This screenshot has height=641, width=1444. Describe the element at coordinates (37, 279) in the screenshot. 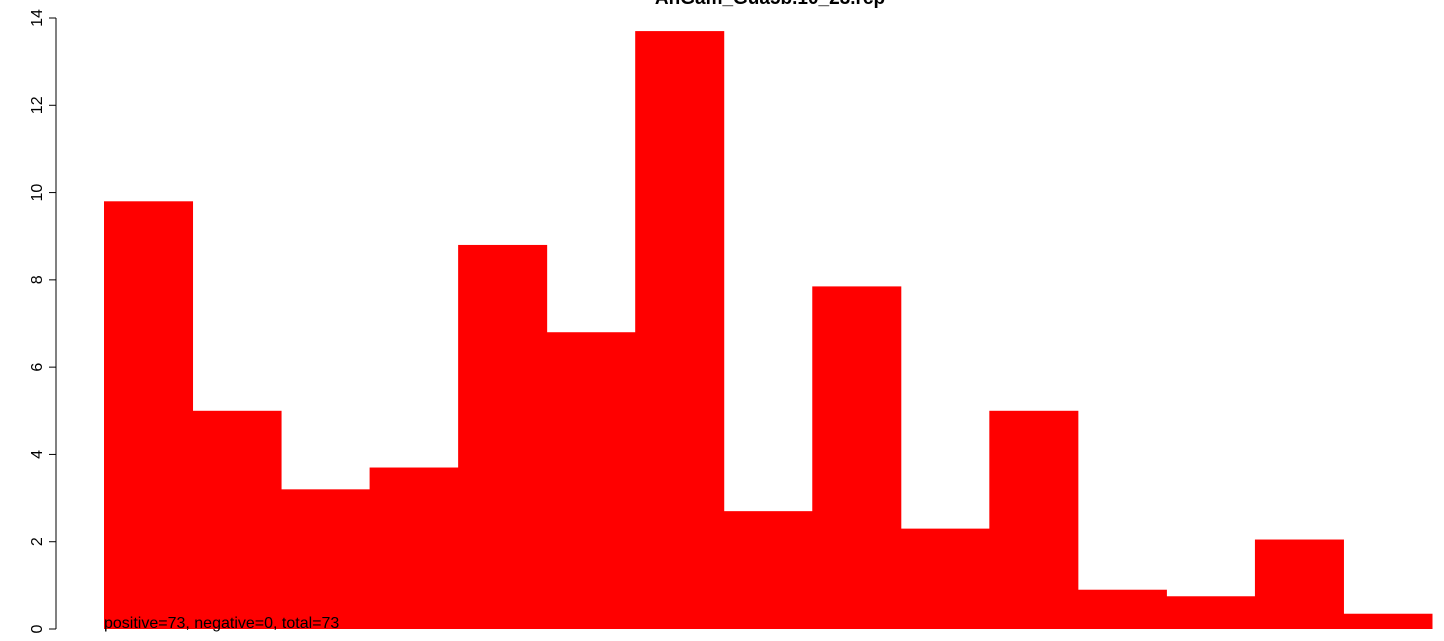

I see `y-tick-label: 8` at that location.